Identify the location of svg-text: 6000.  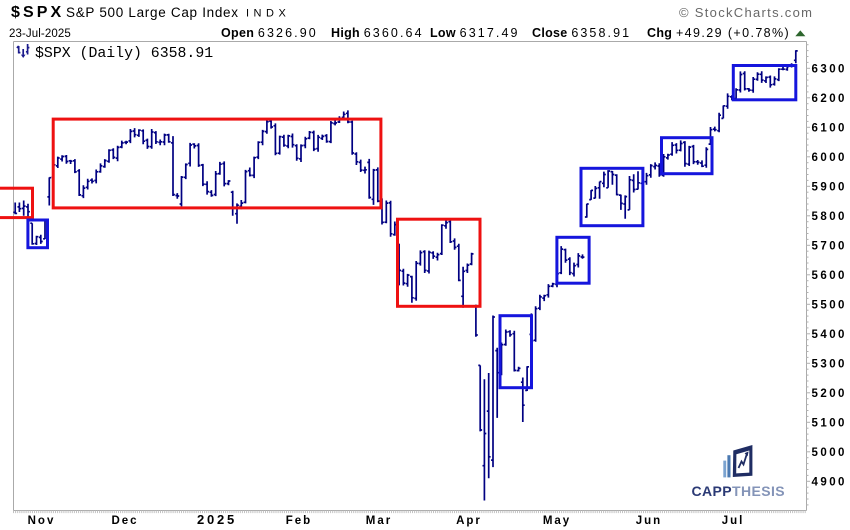
(829, 158).